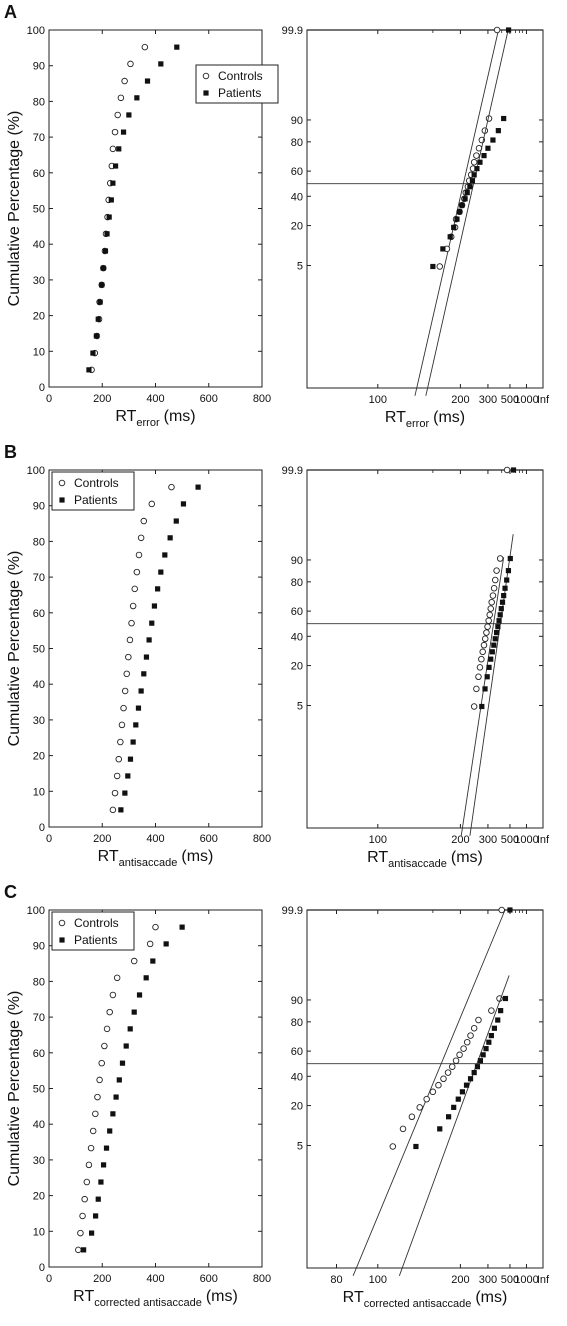 This screenshot has height=1326, width=567. Describe the element at coordinates (510, 400) in the screenshot. I see `x-tick-label: 500` at that location.